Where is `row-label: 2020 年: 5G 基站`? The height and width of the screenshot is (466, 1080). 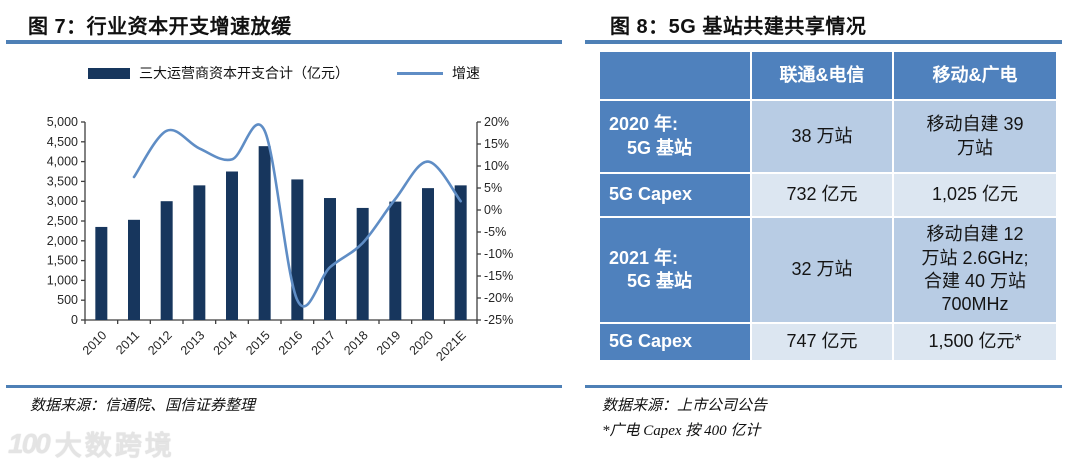
row-label: 2020 年: 5G 基站 is located at coordinates (675, 136).